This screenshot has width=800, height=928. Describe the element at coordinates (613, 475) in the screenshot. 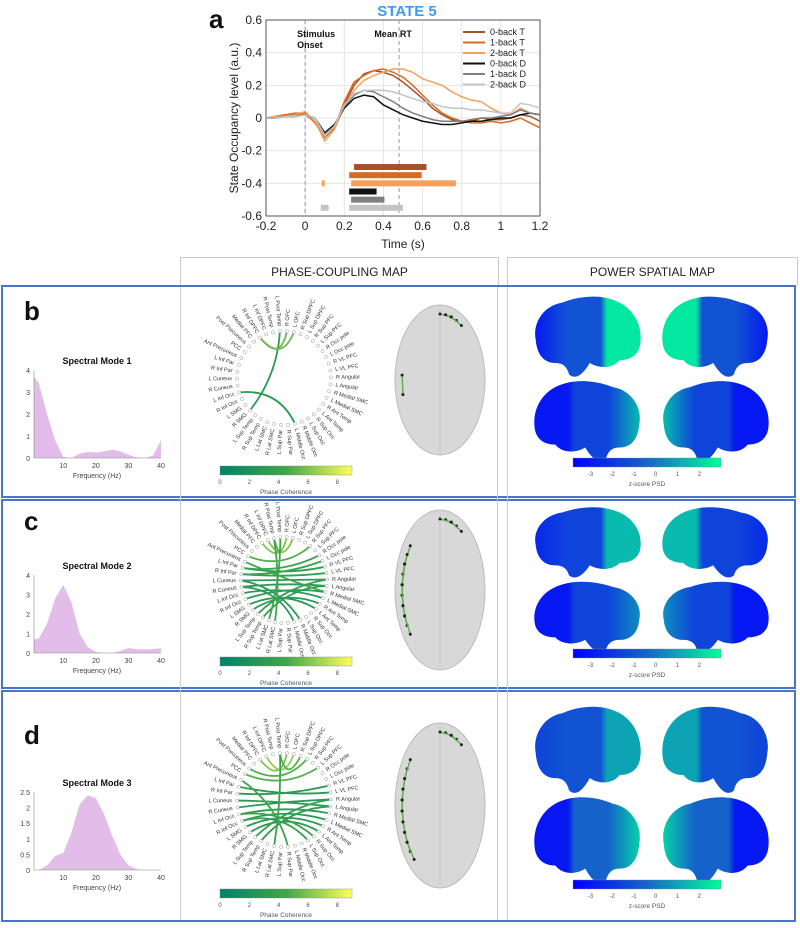

I see `colorbar-tick: -2` at that location.